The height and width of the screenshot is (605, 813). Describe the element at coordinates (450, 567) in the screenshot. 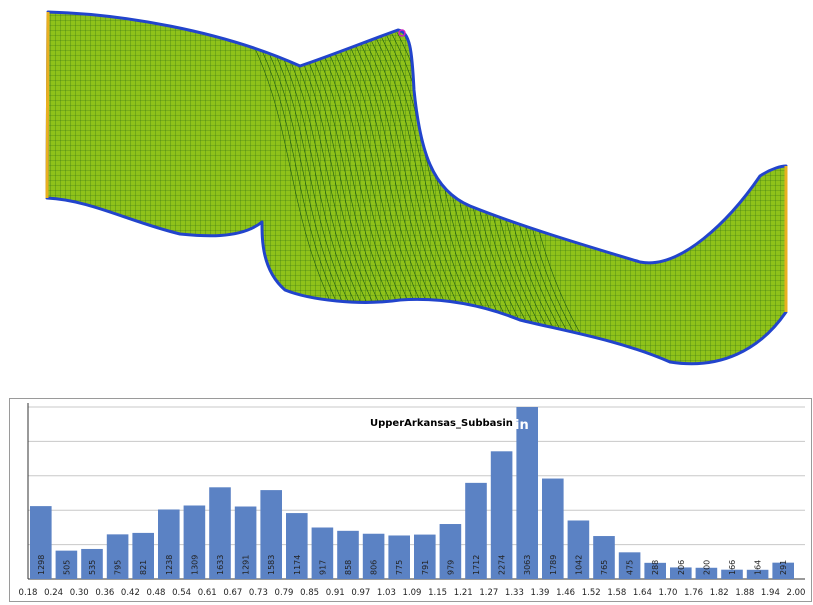

I see `bar-value-label: 979` at that location.